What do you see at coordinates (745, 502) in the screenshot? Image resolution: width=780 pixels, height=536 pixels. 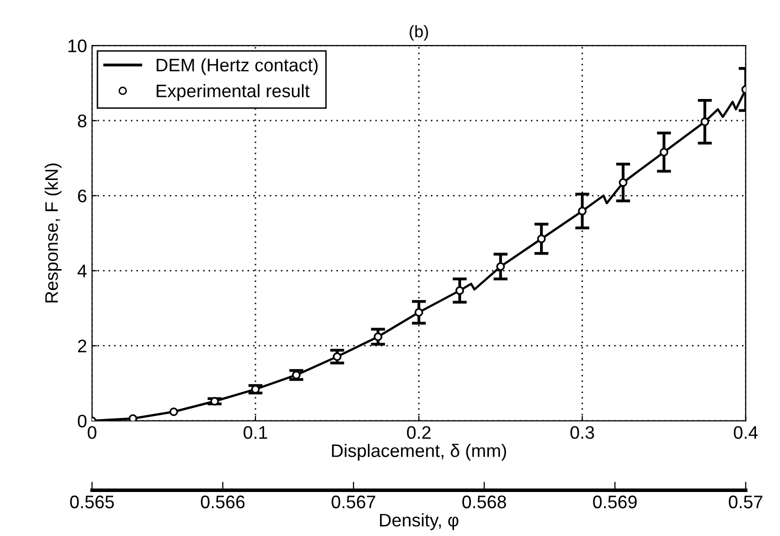 I see `x2-tick-label: 0.57` at bounding box center [745, 502].